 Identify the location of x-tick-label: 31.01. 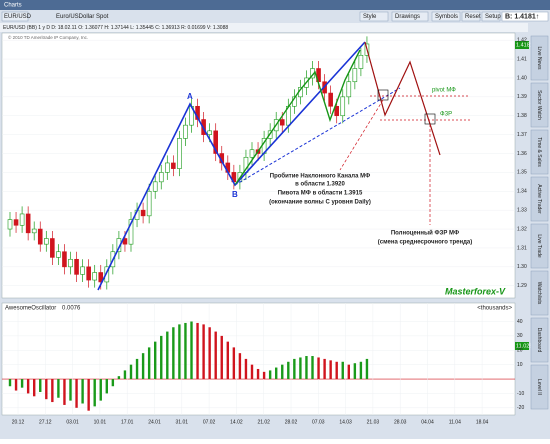
(182, 422).